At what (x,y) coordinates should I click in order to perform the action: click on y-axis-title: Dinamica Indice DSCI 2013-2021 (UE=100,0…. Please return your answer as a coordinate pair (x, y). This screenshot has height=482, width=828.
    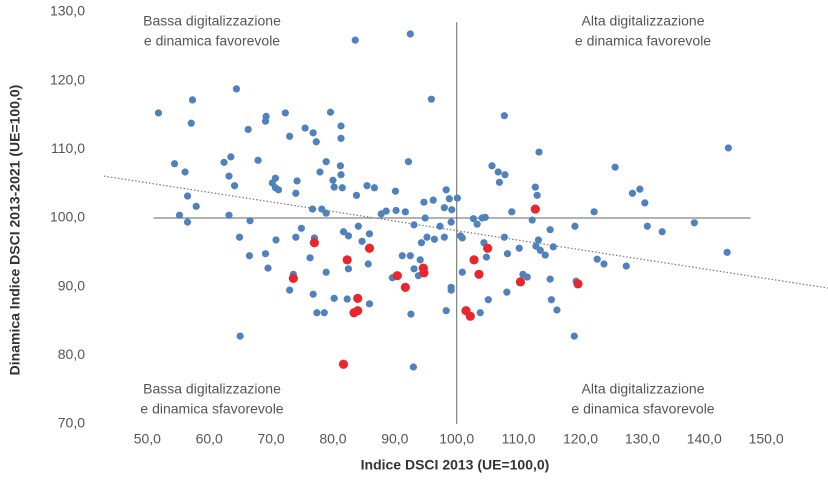
    Looking at the image, I should click on (15, 230).